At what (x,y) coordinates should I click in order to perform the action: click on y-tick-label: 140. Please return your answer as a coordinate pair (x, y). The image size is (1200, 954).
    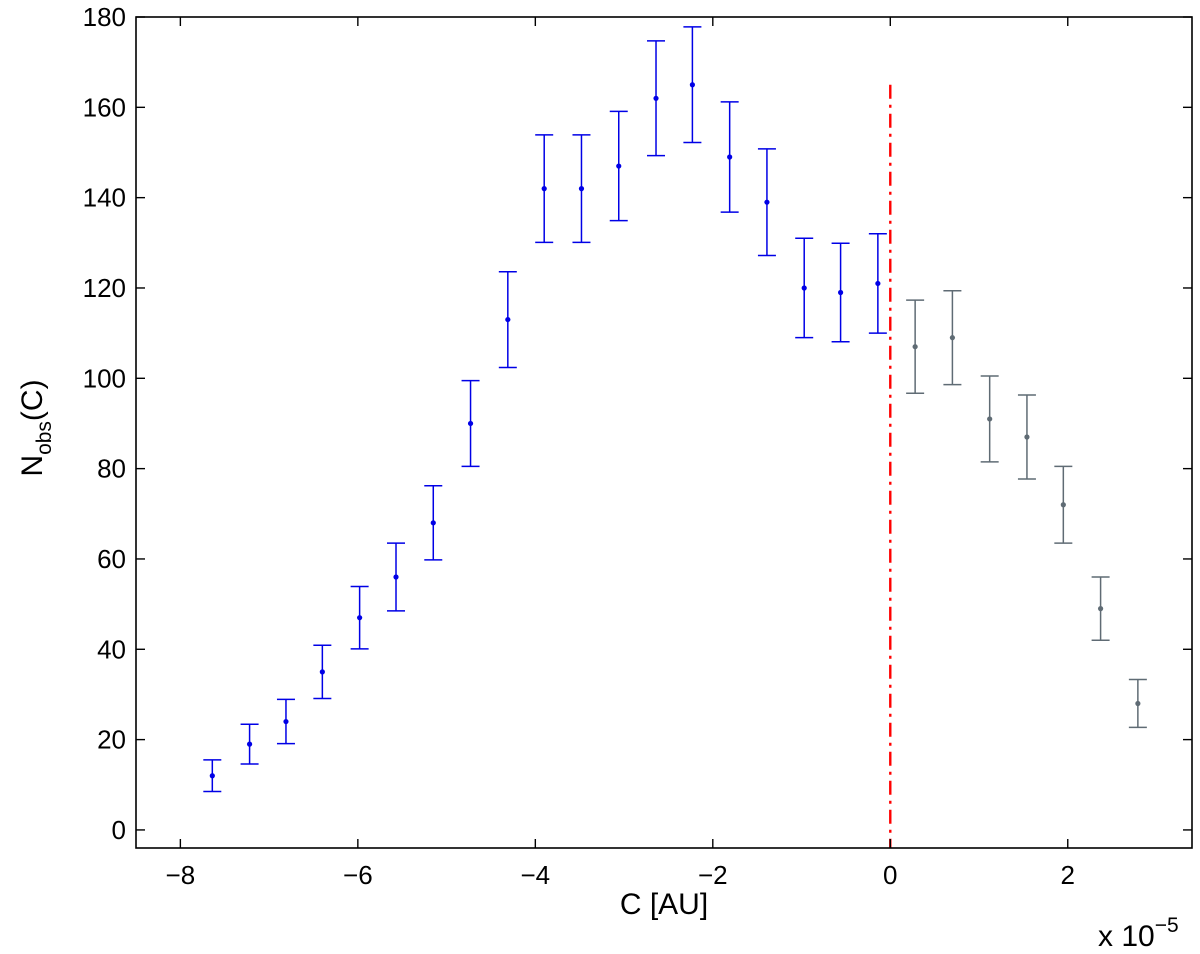
    Looking at the image, I should click on (104, 198).